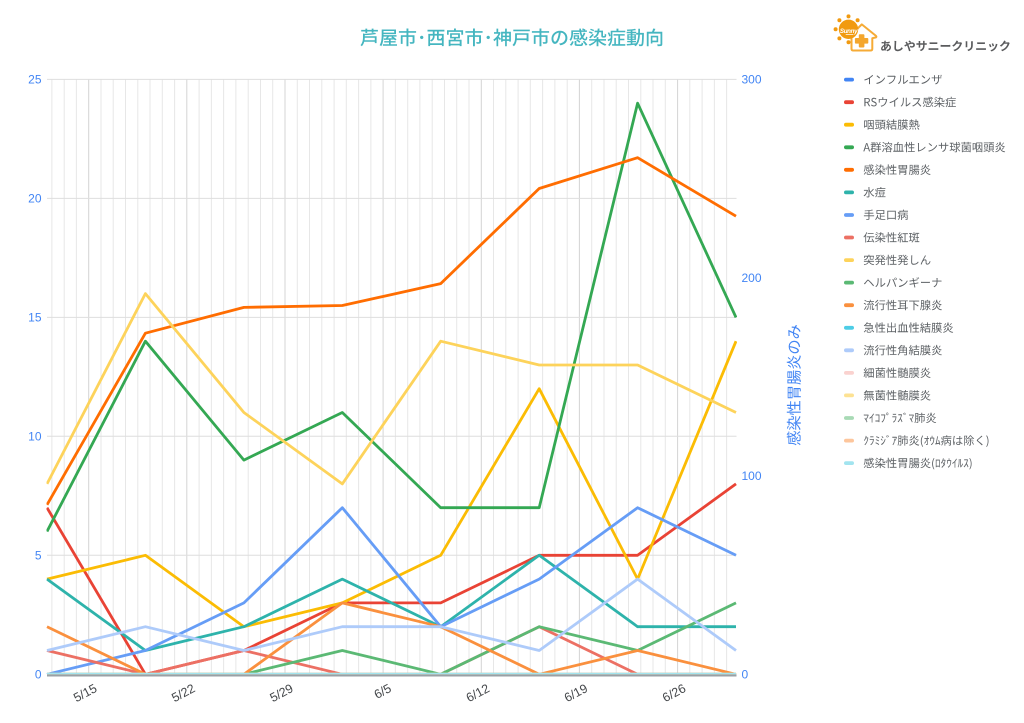  What do you see at coordinates (35, 80) in the screenshot?
I see `svg-text: 25` at bounding box center [35, 80].